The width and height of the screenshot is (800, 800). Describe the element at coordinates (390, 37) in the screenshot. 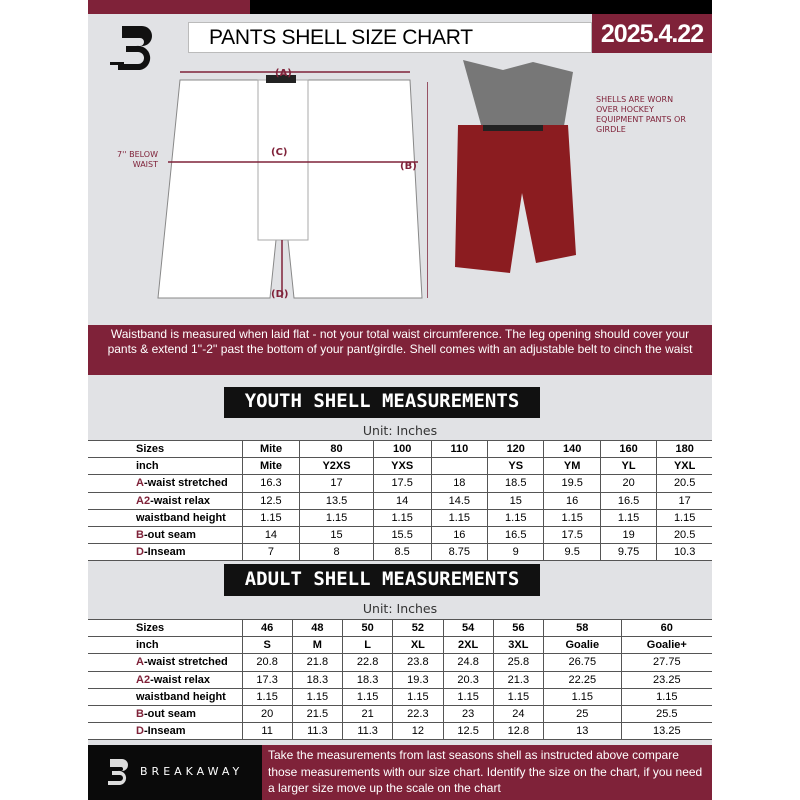

I see `page-title: PANTS SHELL SIZE CHART` at that location.